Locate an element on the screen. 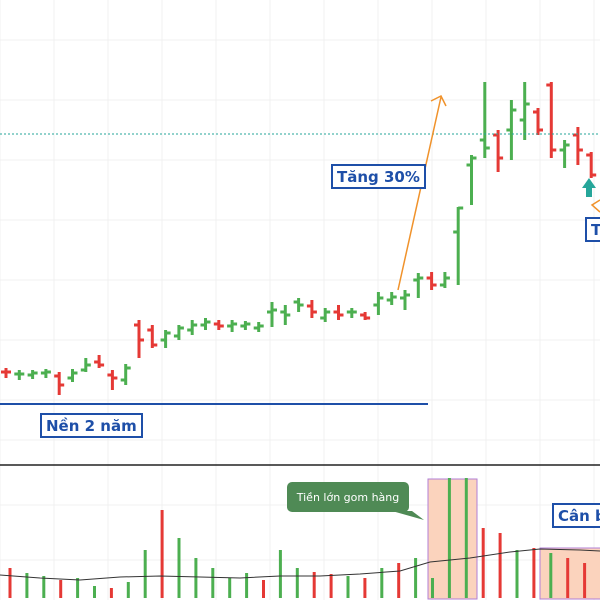 The image size is (600, 600). base-label: Nền 2 năm is located at coordinates (91, 425).